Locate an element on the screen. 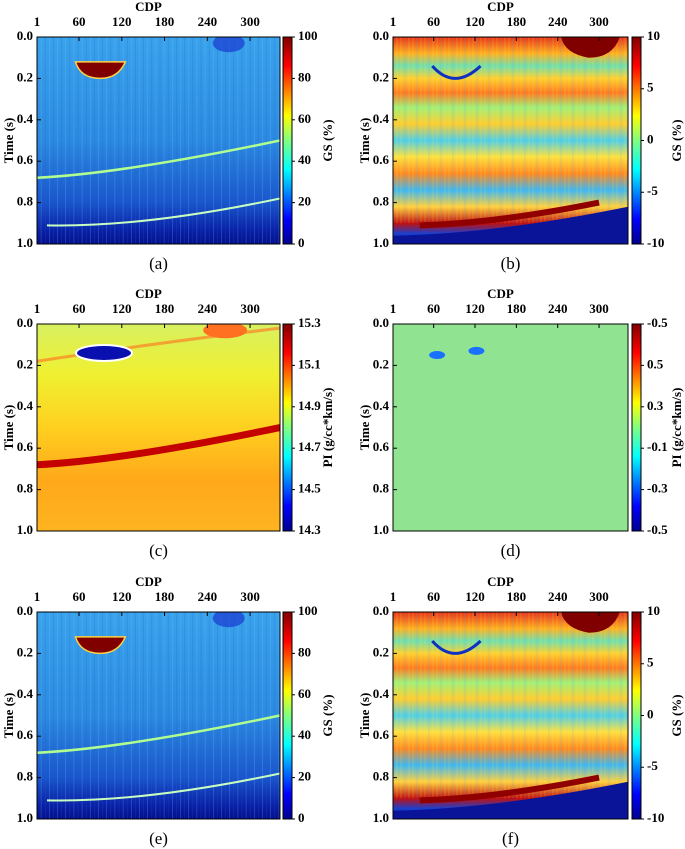  colorbar-tick-label: -5 is located at coordinates (652, 190).